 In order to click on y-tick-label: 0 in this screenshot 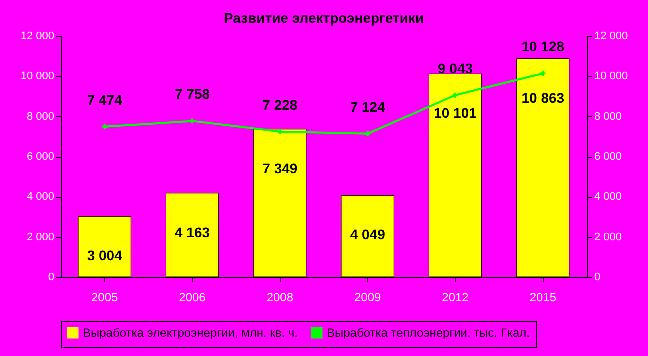, I will do `click(51, 278)`.